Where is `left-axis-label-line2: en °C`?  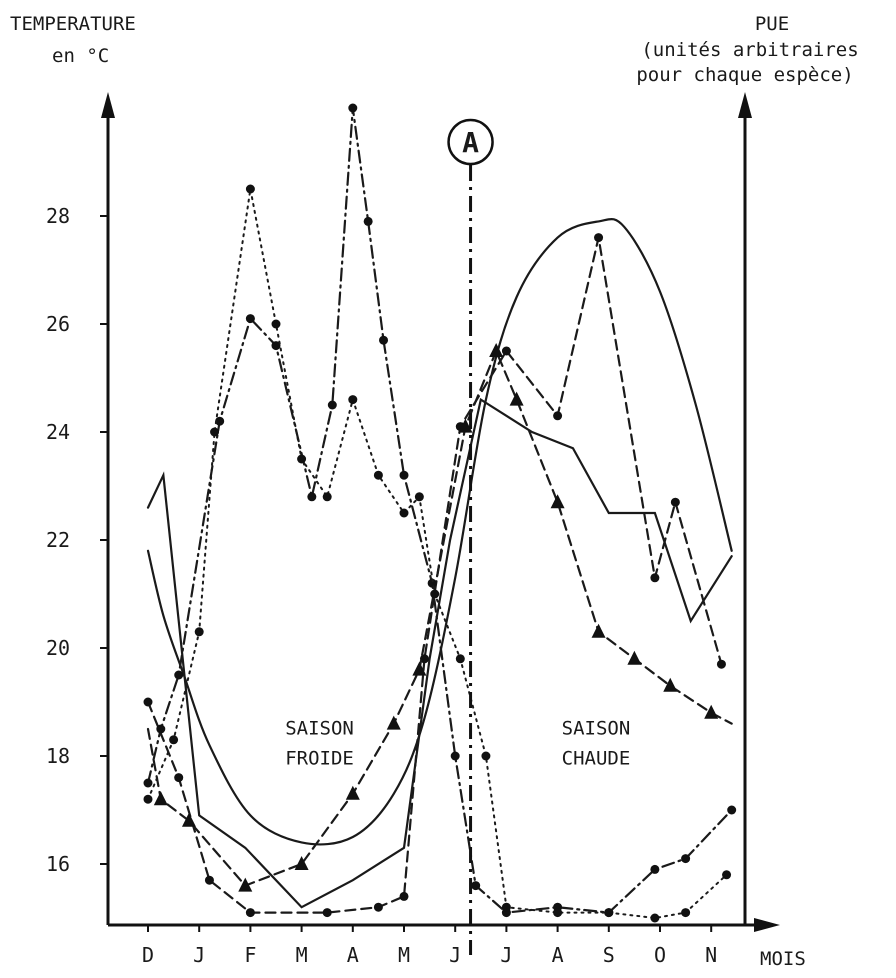 left-axis-label-line2: en °C is located at coordinates (80, 56).